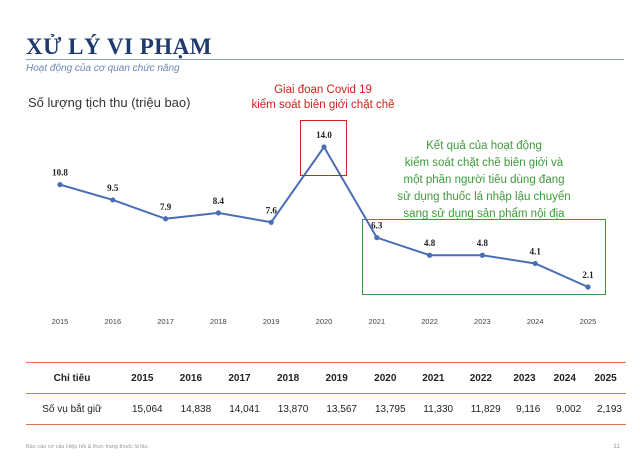  Describe the element at coordinates (142, 409) in the screenshot. I see `table-cell: 15,064` at that location.